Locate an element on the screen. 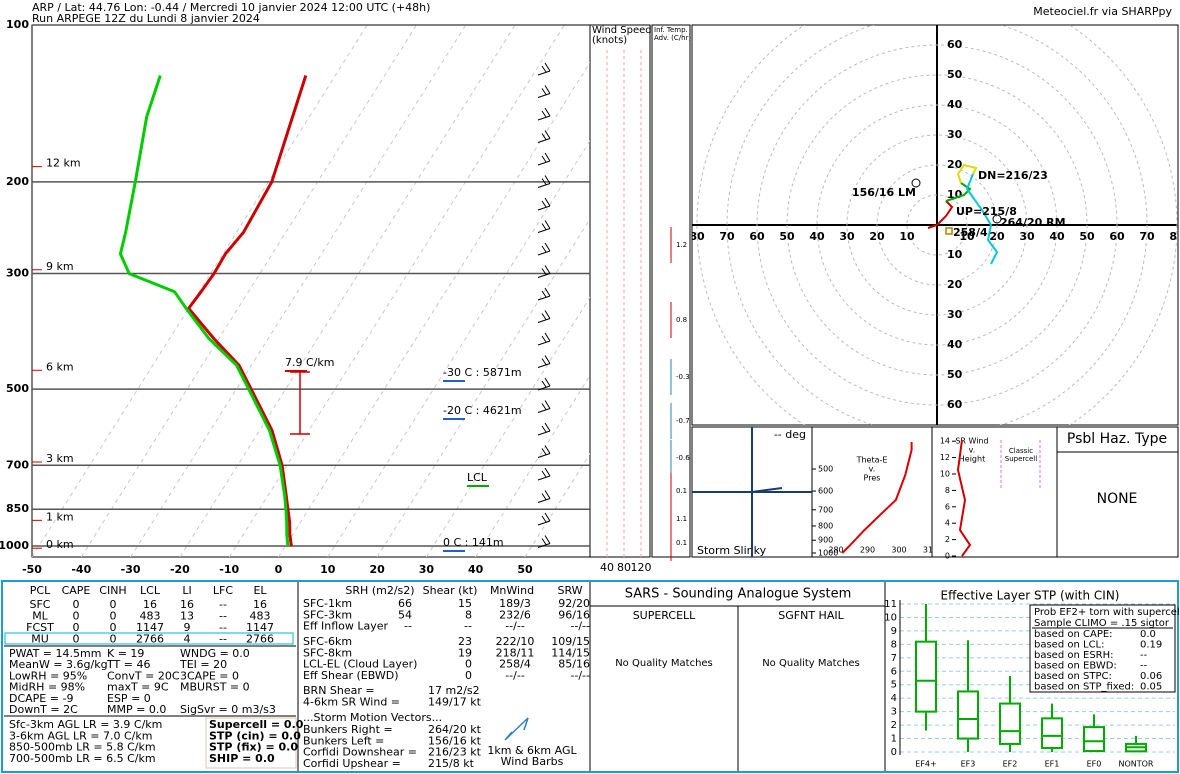  stp-box is located at coordinates (1010, 723).